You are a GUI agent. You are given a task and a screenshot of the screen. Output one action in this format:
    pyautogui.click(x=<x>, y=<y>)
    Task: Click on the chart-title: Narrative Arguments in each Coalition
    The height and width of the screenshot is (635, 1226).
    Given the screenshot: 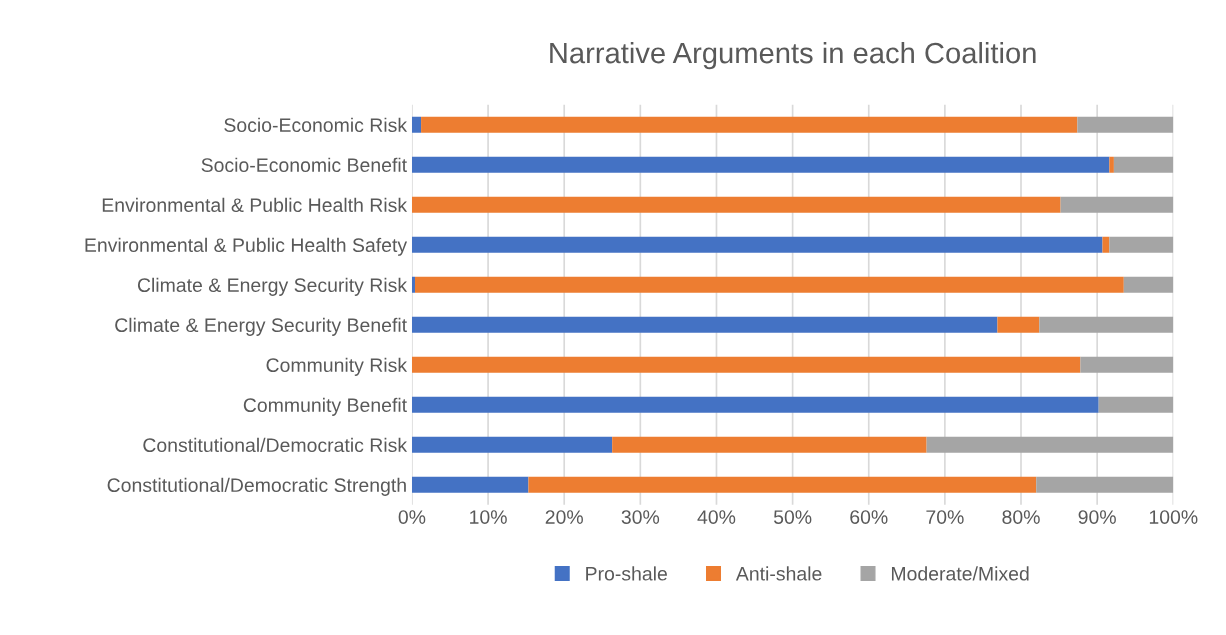 What is the action you would take?
    pyautogui.click(x=793, y=55)
    